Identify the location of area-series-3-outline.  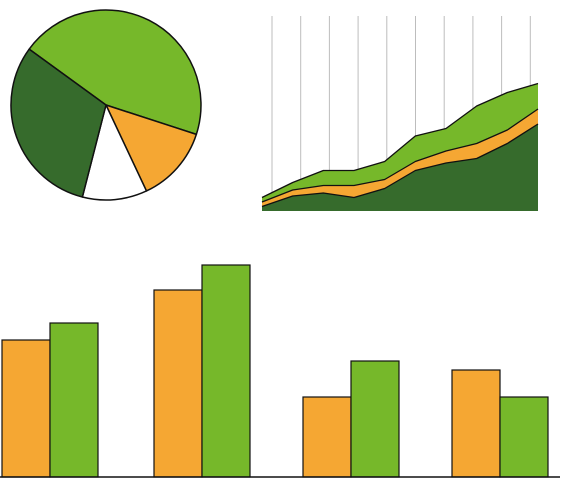
(400, 140).